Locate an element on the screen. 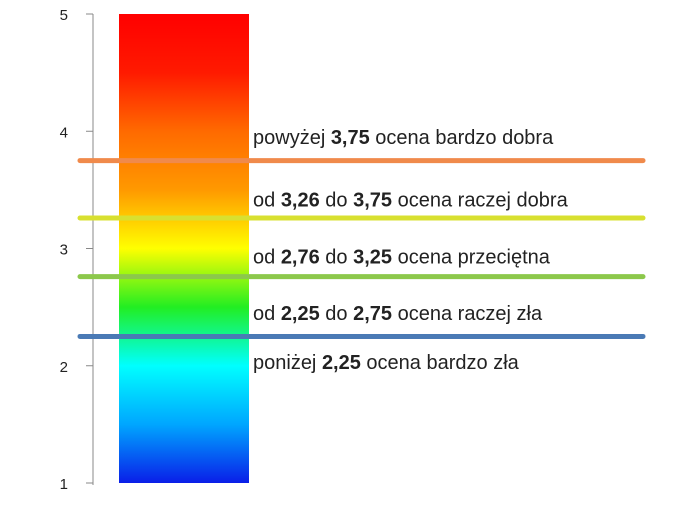 The height and width of the screenshot is (520, 674). y-tick-label: 3 is located at coordinates (64, 250).